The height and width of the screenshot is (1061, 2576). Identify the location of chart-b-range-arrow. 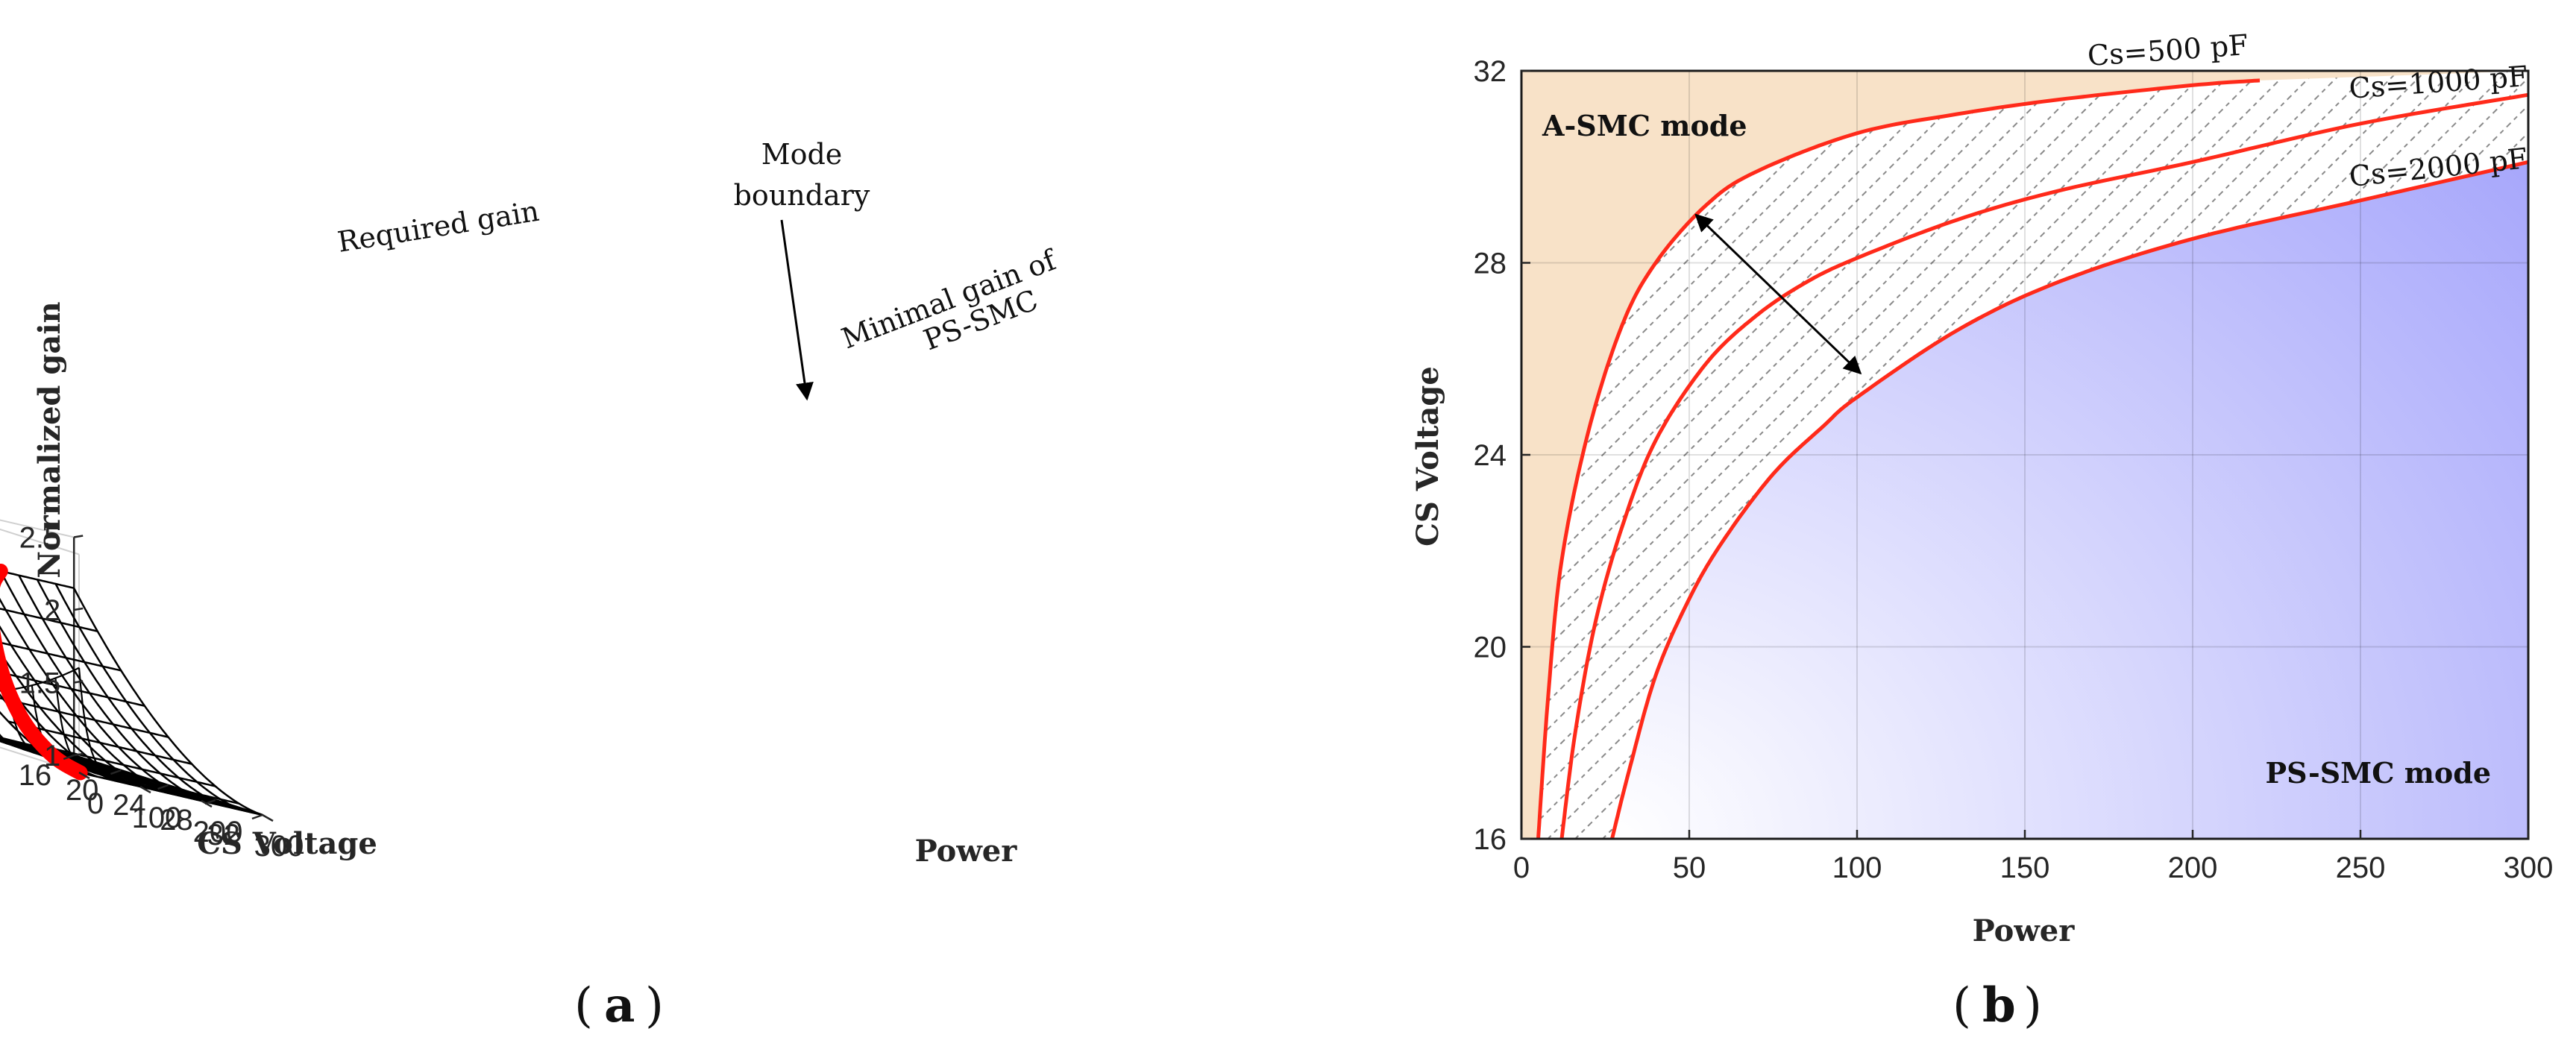
(1778, 294).